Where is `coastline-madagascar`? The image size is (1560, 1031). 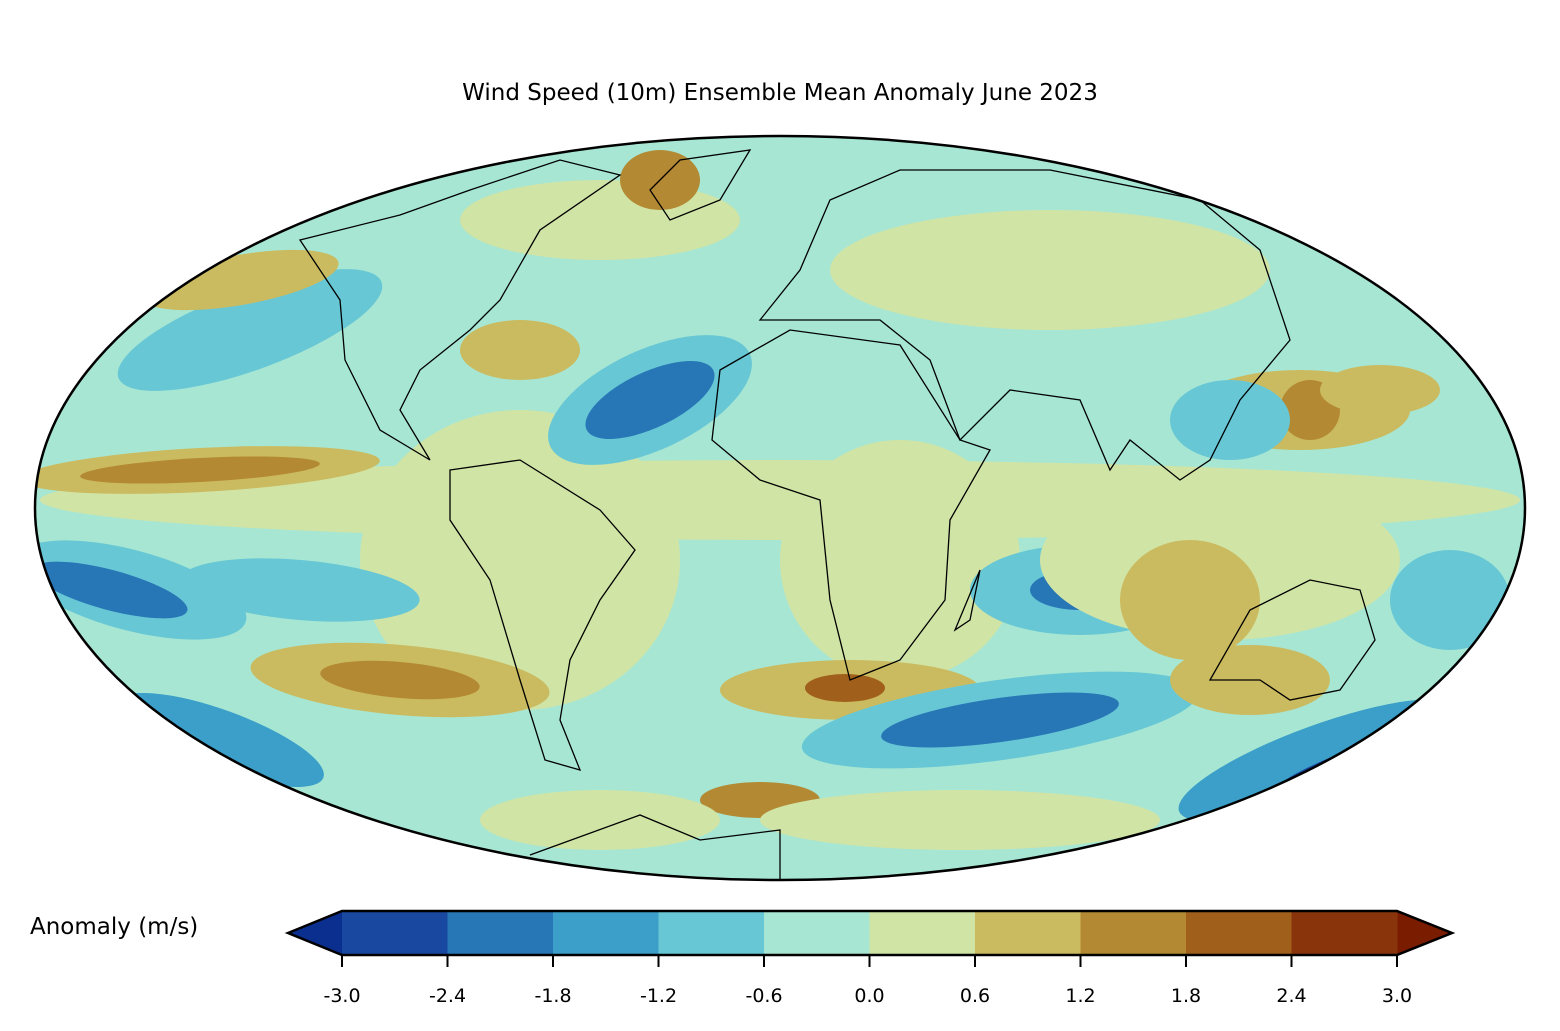 coastline-madagascar is located at coordinates (967, 600).